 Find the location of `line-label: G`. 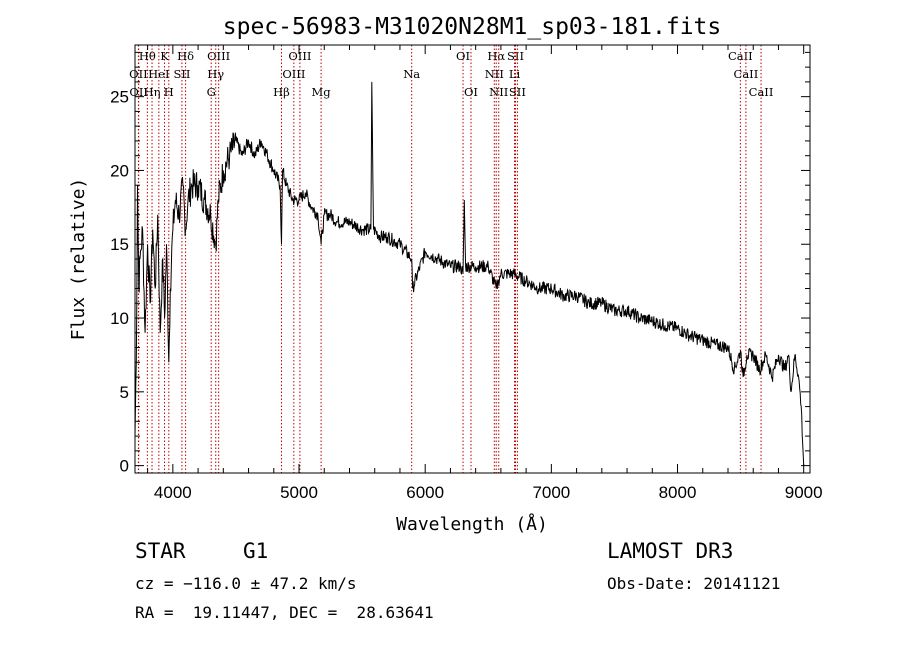

line-label: G is located at coordinates (211, 92).